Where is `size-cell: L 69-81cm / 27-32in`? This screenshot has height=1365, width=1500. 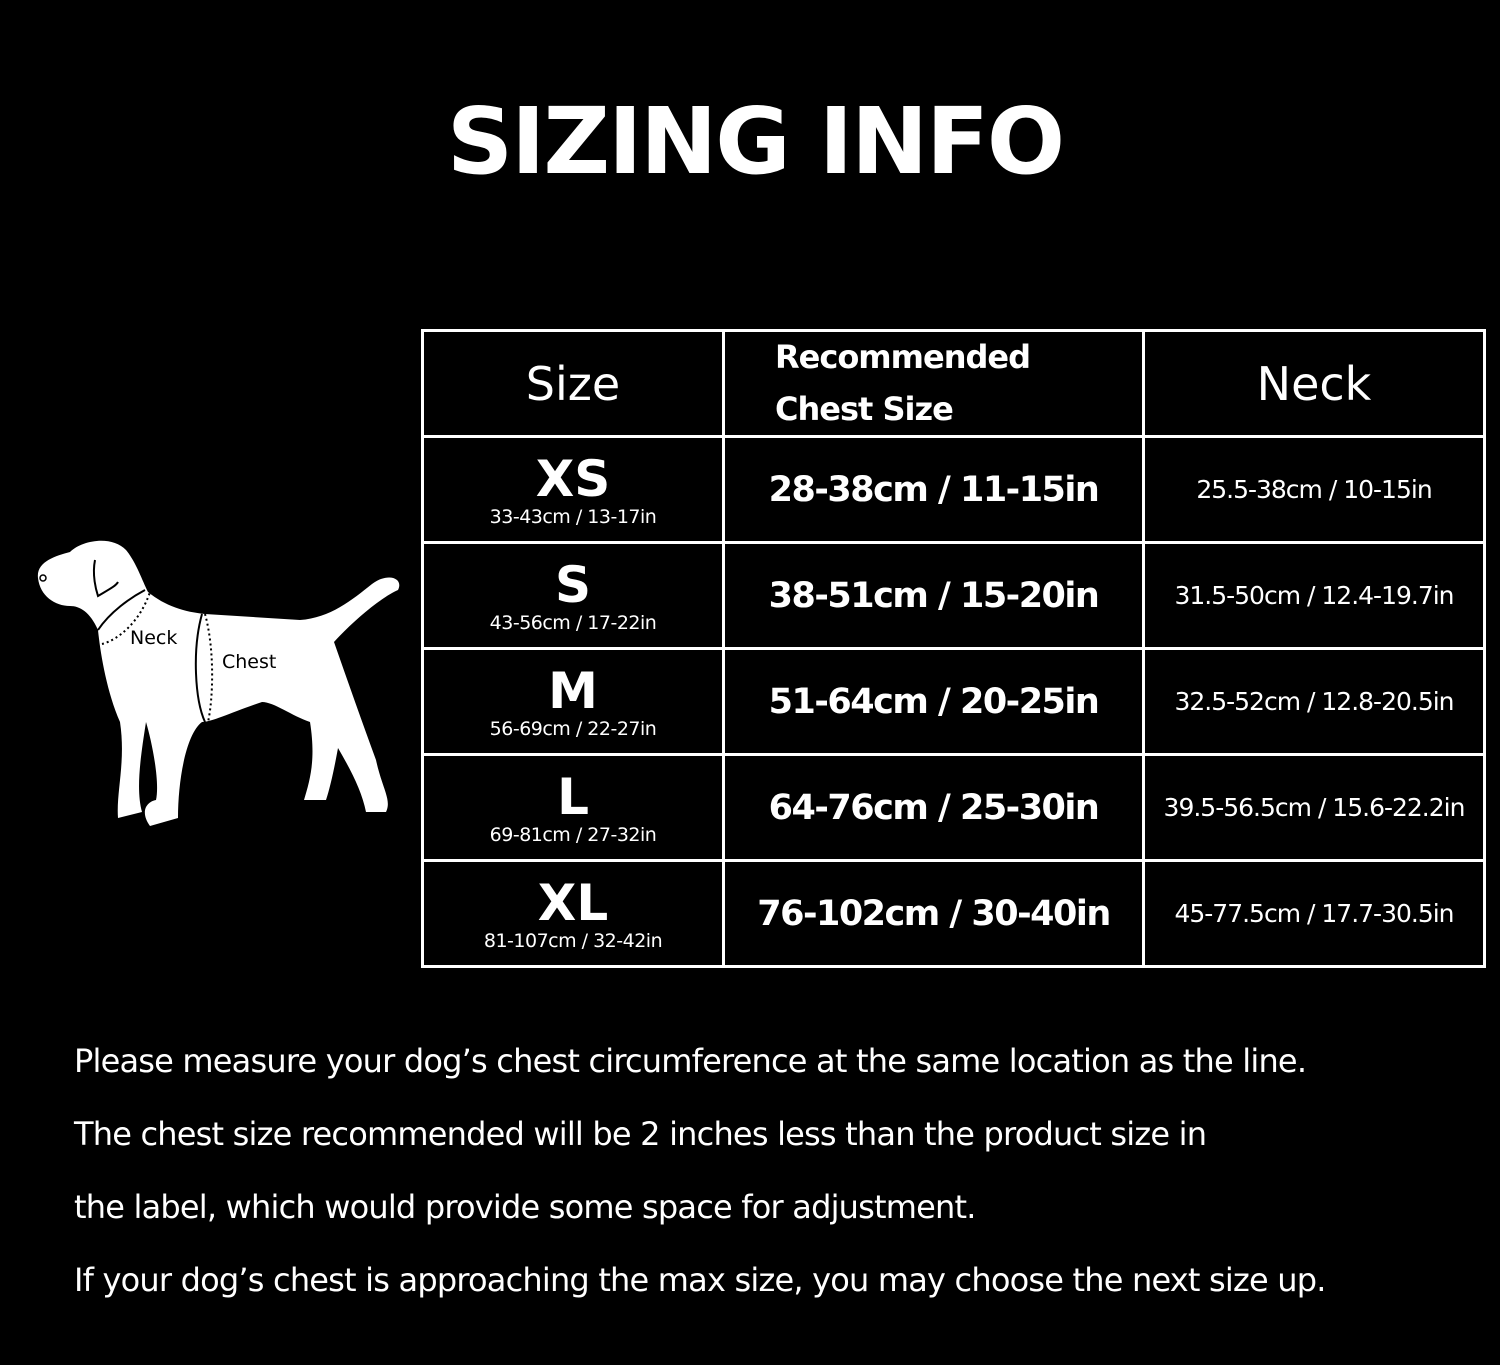
size-cell: L 69-81cm / 27-32in is located at coordinates (573, 807).